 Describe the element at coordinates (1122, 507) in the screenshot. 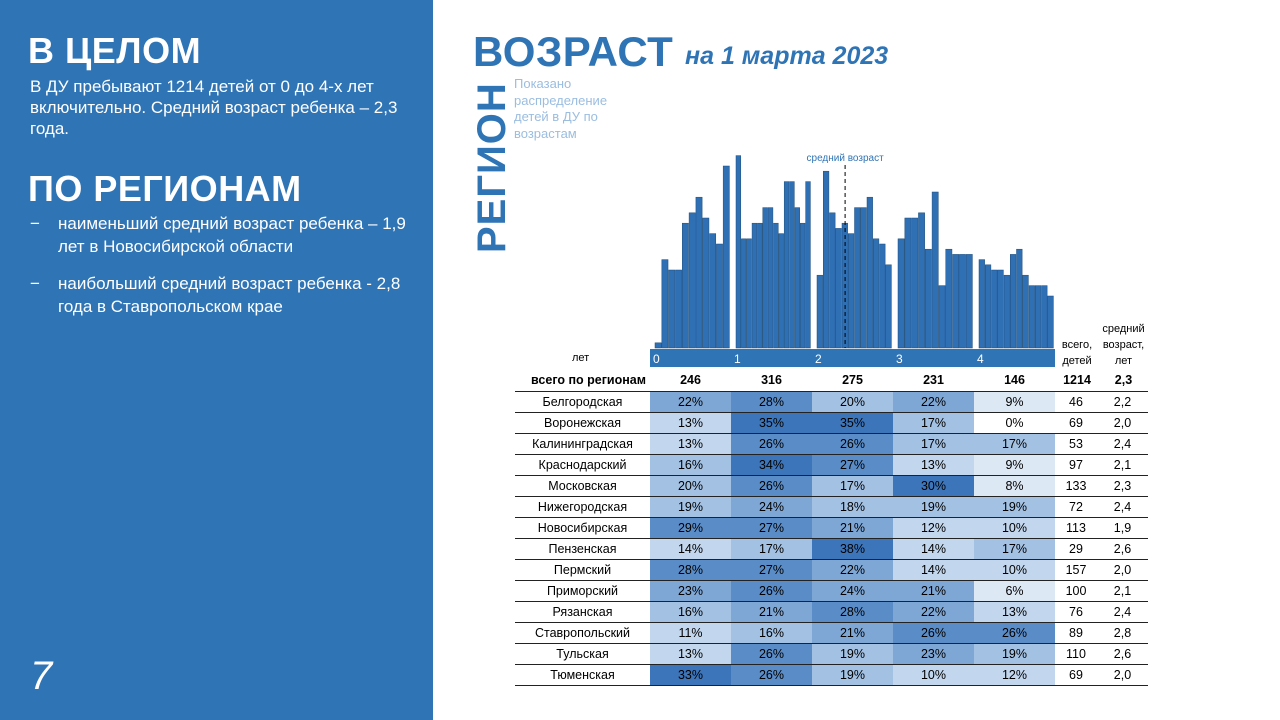

I see `region-avg-age: 2,4` at that location.